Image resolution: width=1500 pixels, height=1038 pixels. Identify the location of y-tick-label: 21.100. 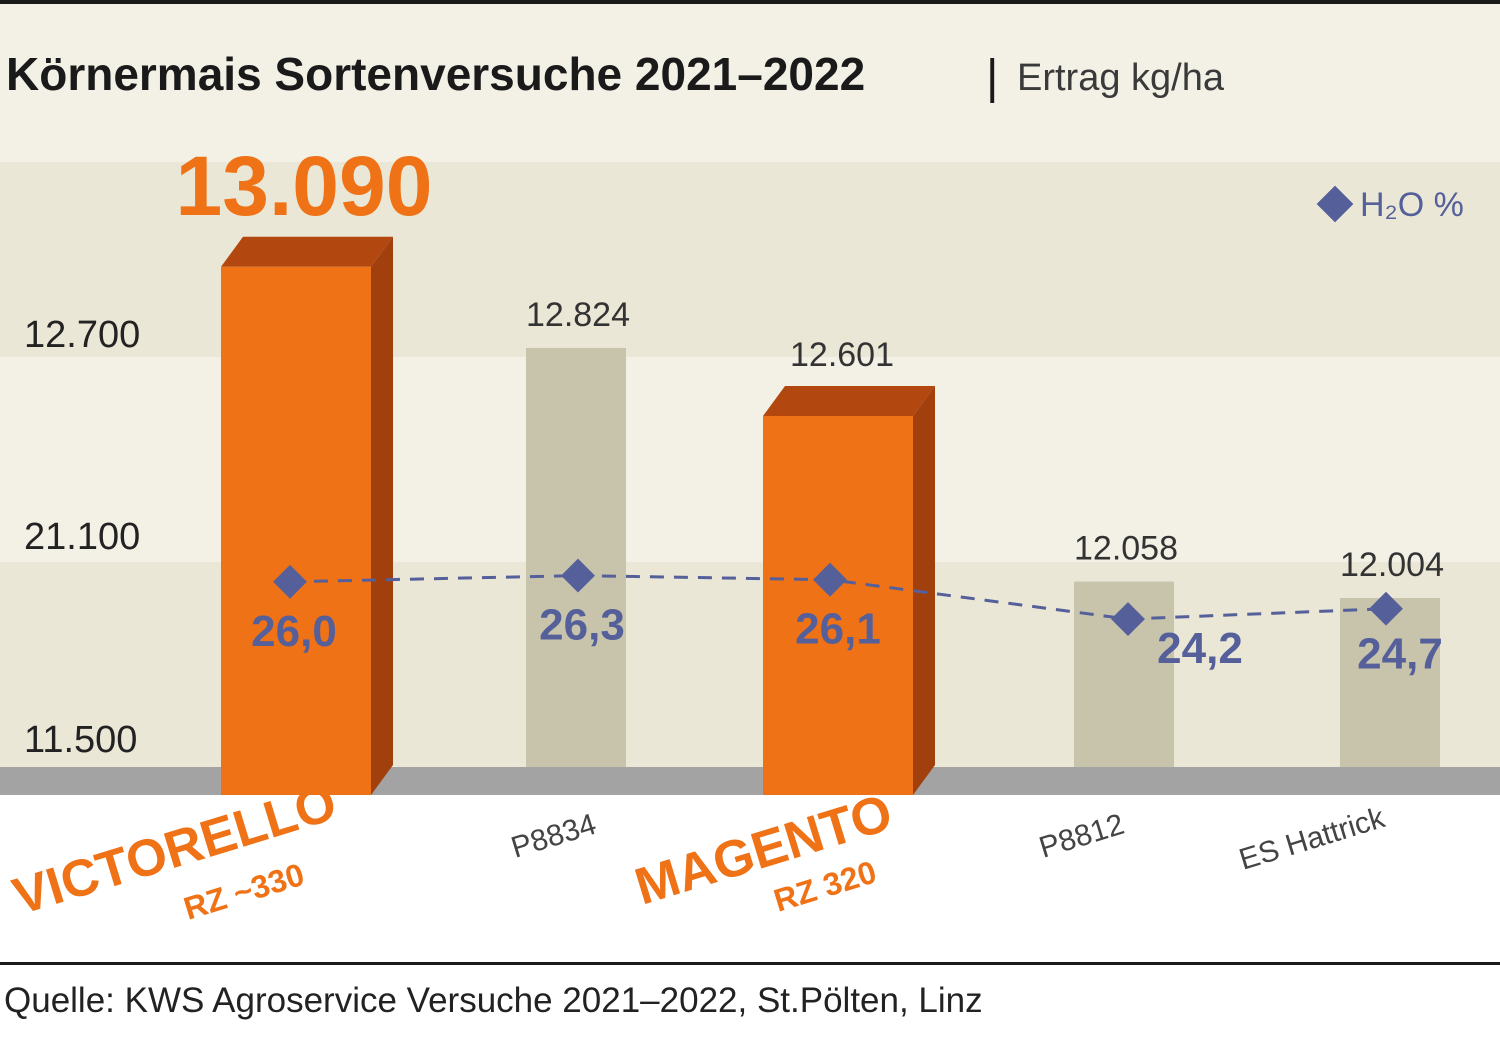
(82, 537).